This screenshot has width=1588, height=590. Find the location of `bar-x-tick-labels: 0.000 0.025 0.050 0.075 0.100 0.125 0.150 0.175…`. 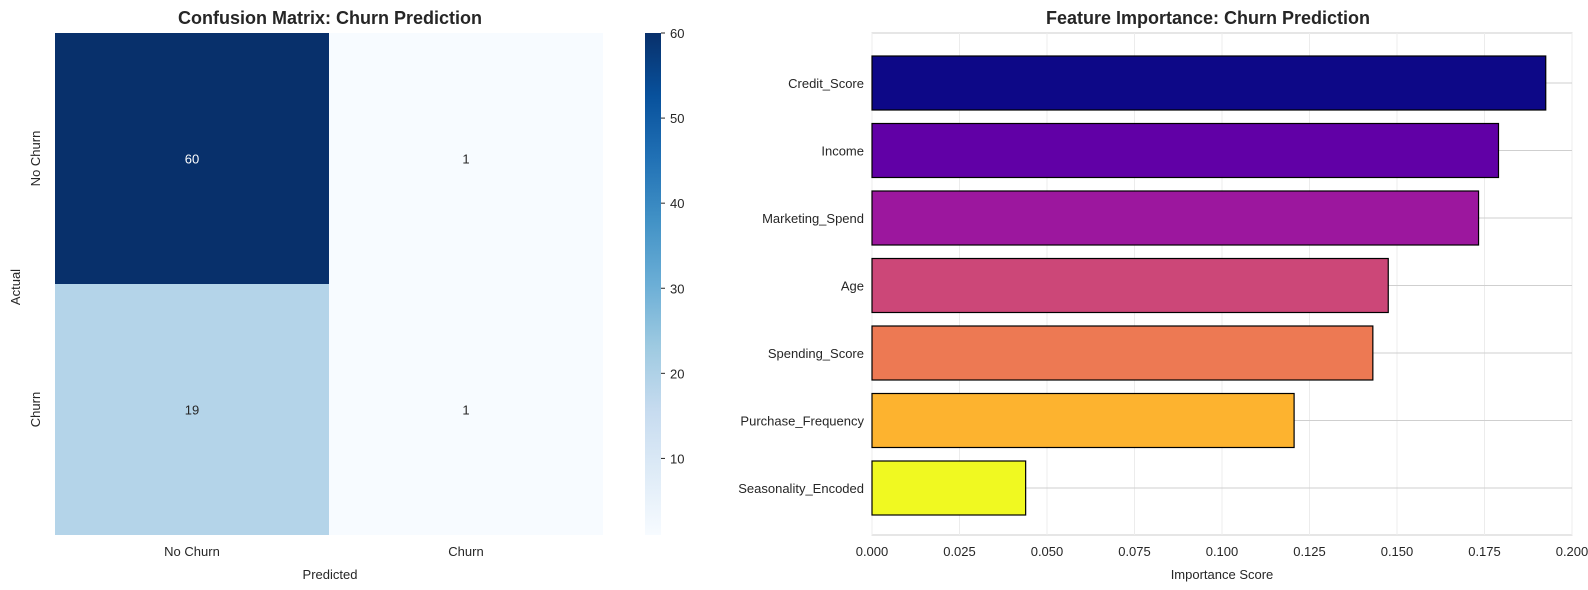

bar-x-tick-labels: 0.000 0.025 0.050 0.075 0.100 0.125 0.150 0.175… is located at coordinates (1222, 551).